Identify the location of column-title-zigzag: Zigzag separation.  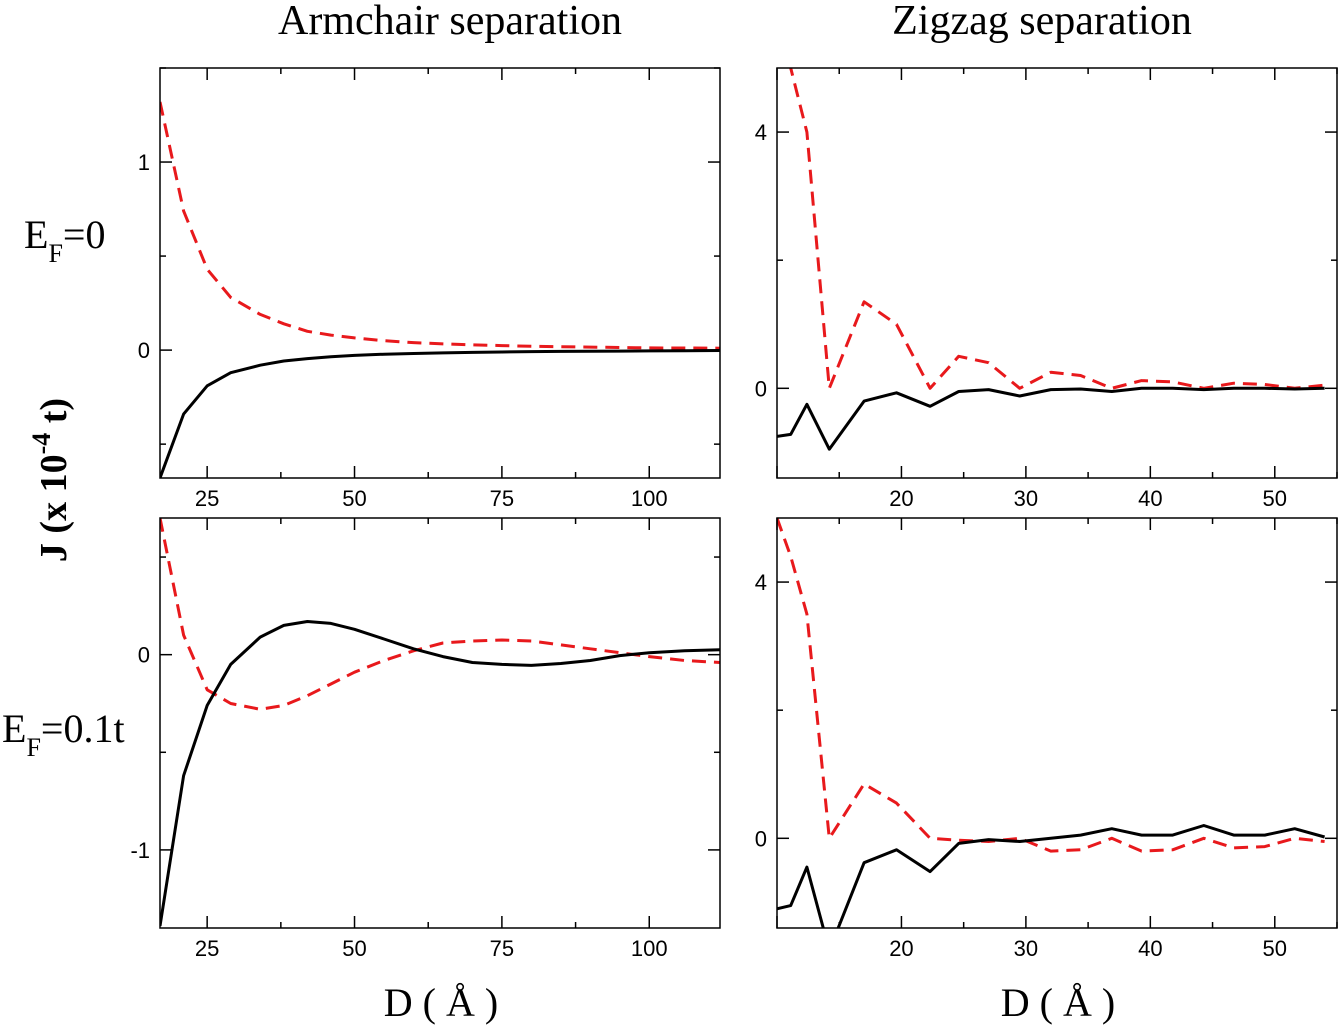
(1042, 22).